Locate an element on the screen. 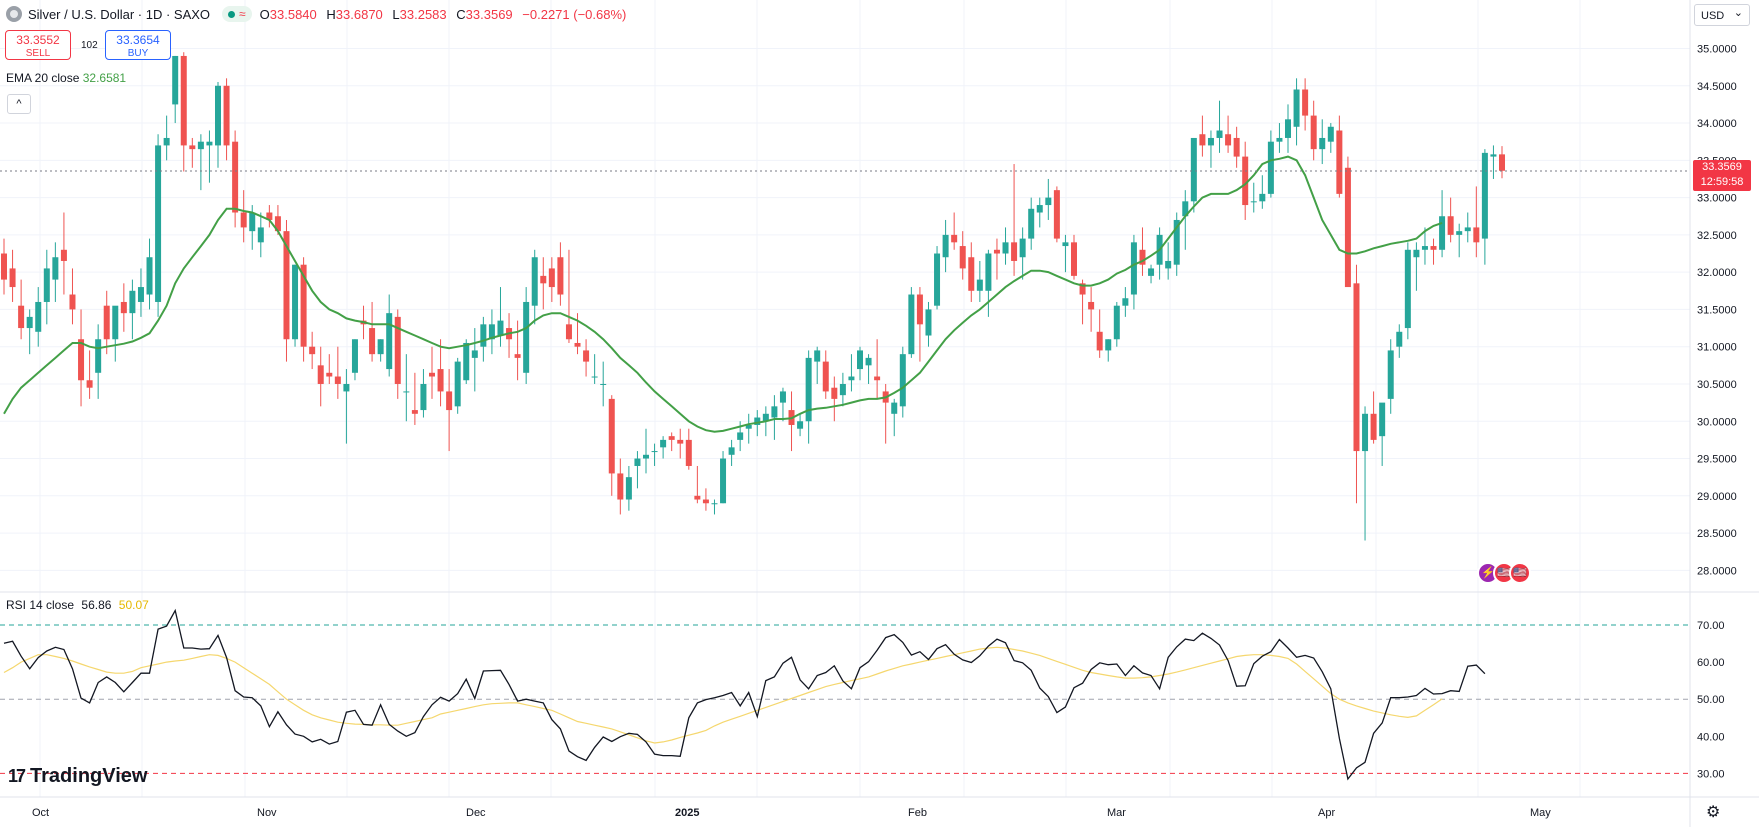  us-flag-event-icon-2: 🇺🇸 is located at coordinates (1520, 573).